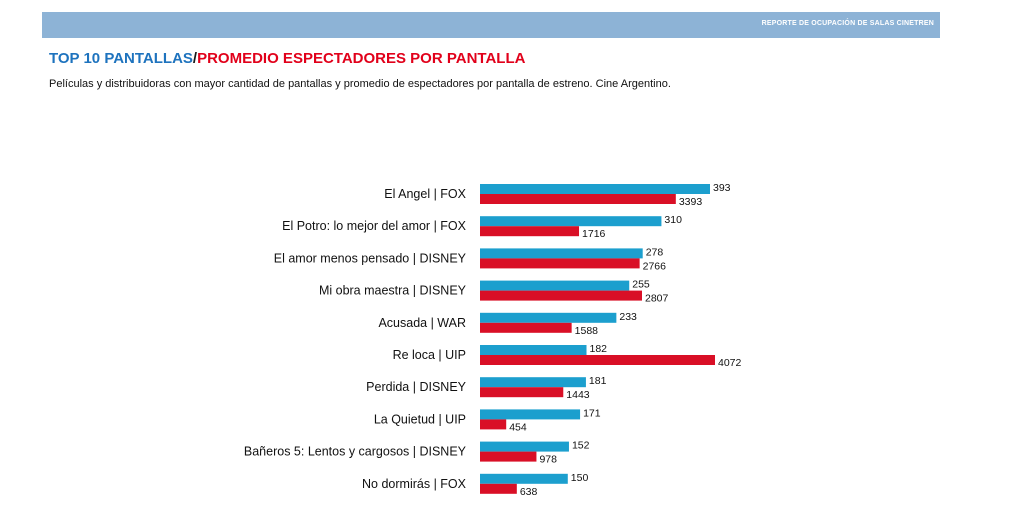 The height and width of the screenshot is (521, 1024). I want to click on category-label: No dormirás | FOX, so click(414, 484).